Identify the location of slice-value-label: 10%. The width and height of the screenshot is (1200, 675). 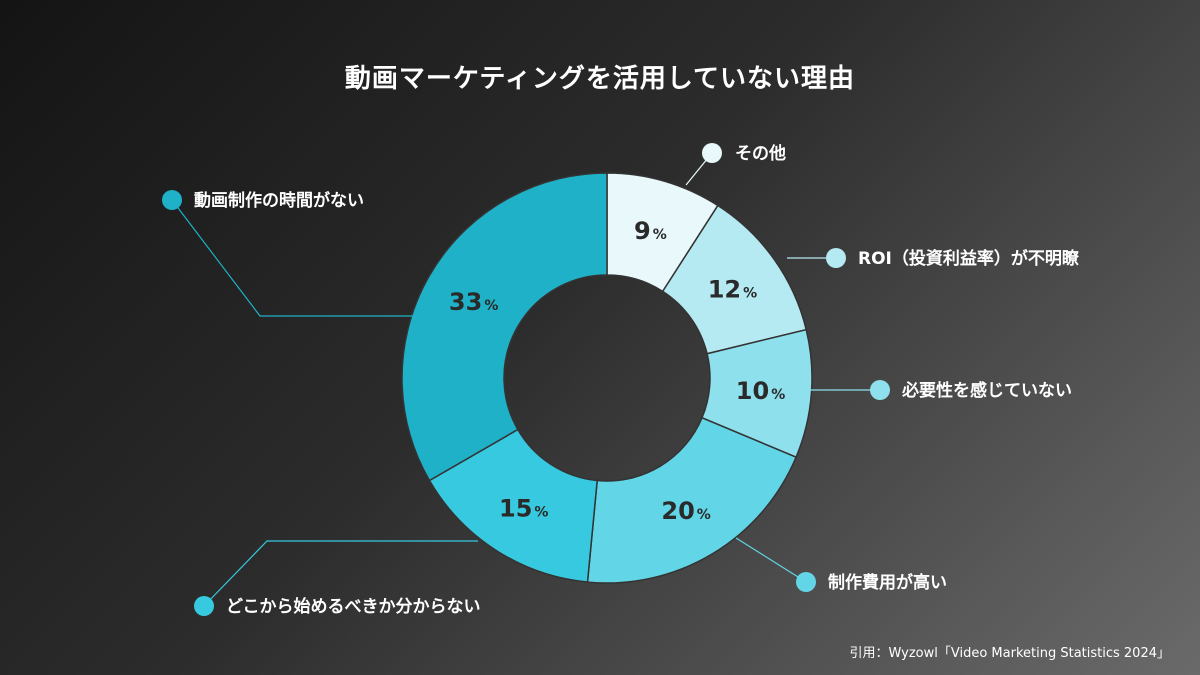
(760, 391).